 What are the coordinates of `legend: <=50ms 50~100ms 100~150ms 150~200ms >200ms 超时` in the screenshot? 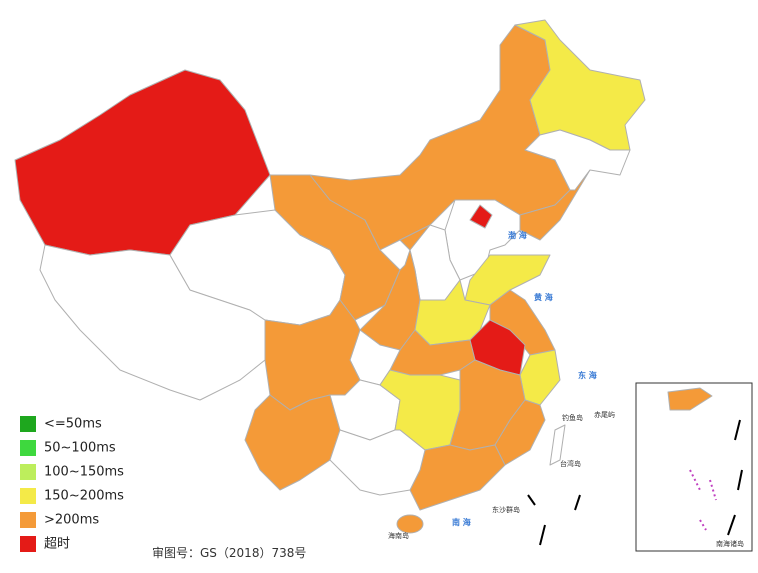 It's located at (72, 484).